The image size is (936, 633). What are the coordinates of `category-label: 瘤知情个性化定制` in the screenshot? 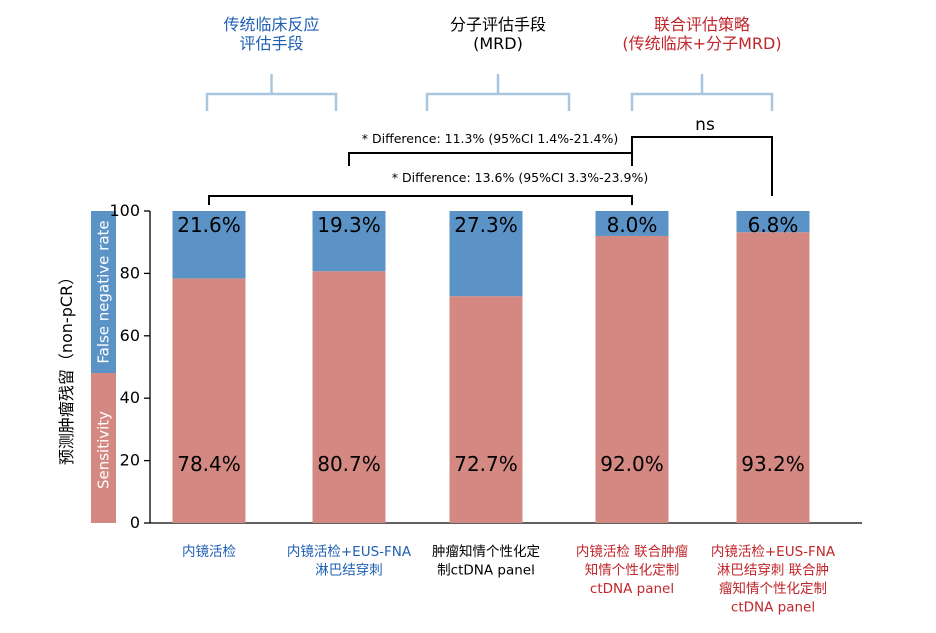 It's located at (773, 588).